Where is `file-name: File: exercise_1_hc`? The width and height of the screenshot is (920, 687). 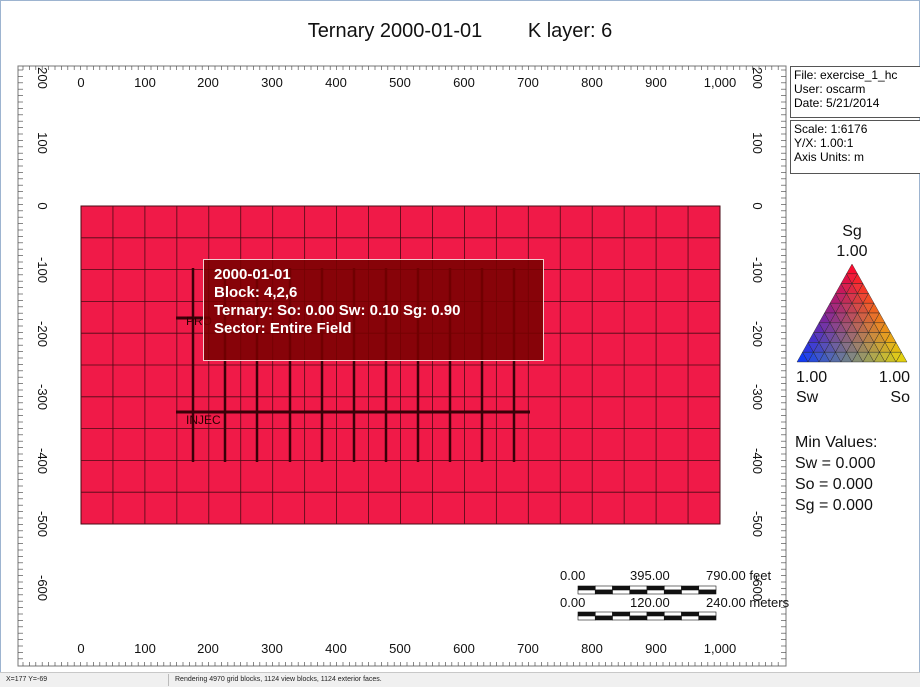
file-name: File: exercise_1_hc is located at coordinates (846, 75).